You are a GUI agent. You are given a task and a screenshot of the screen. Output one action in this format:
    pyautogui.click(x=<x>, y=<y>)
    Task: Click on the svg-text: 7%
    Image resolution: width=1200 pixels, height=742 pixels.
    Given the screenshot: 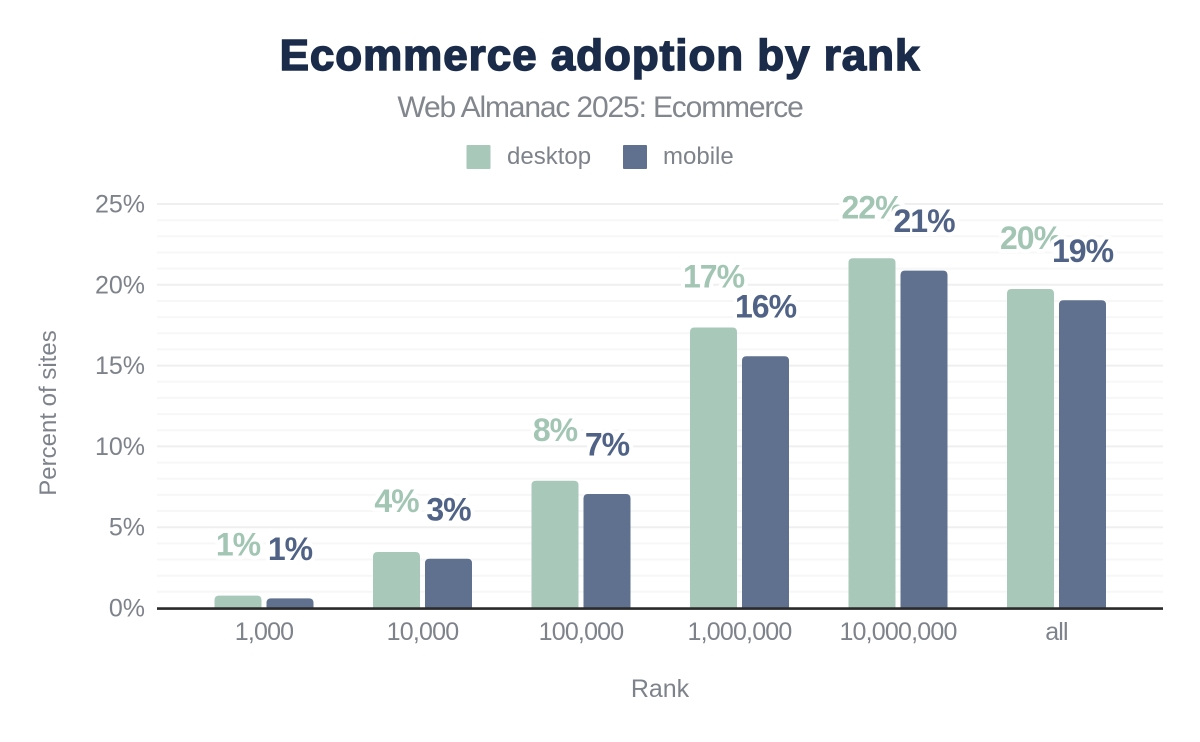 What is the action you would take?
    pyautogui.click(x=607, y=445)
    